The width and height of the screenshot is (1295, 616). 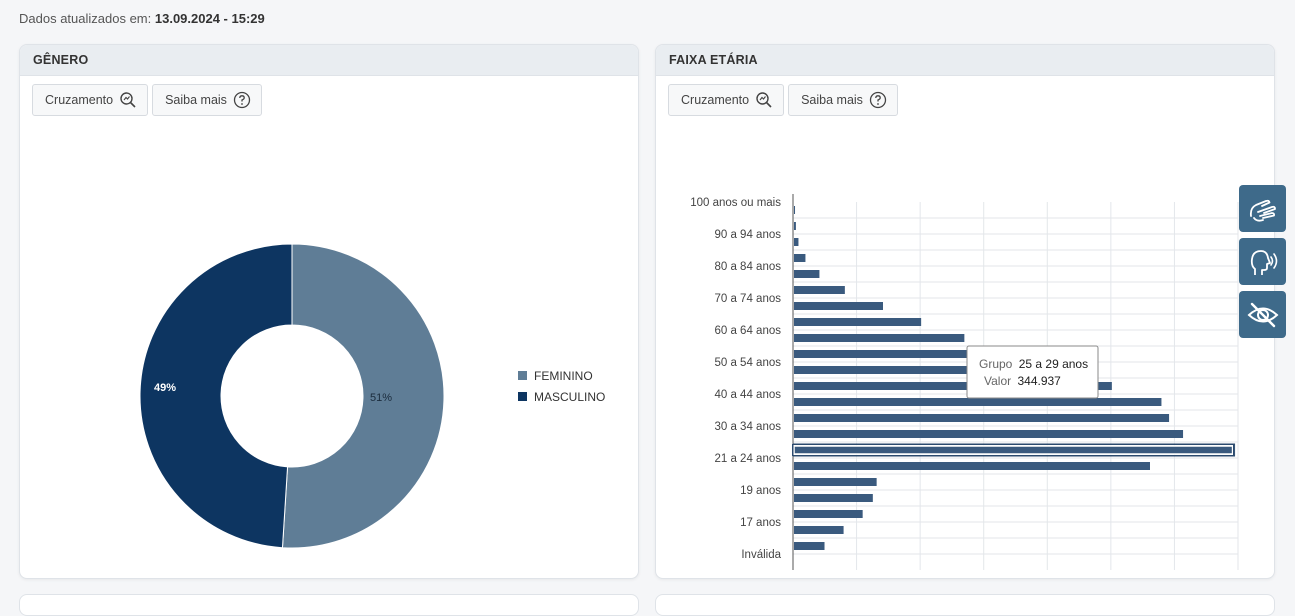 I want to click on y-tick-label: 21 a 24 anos, so click(x=747, y=459).